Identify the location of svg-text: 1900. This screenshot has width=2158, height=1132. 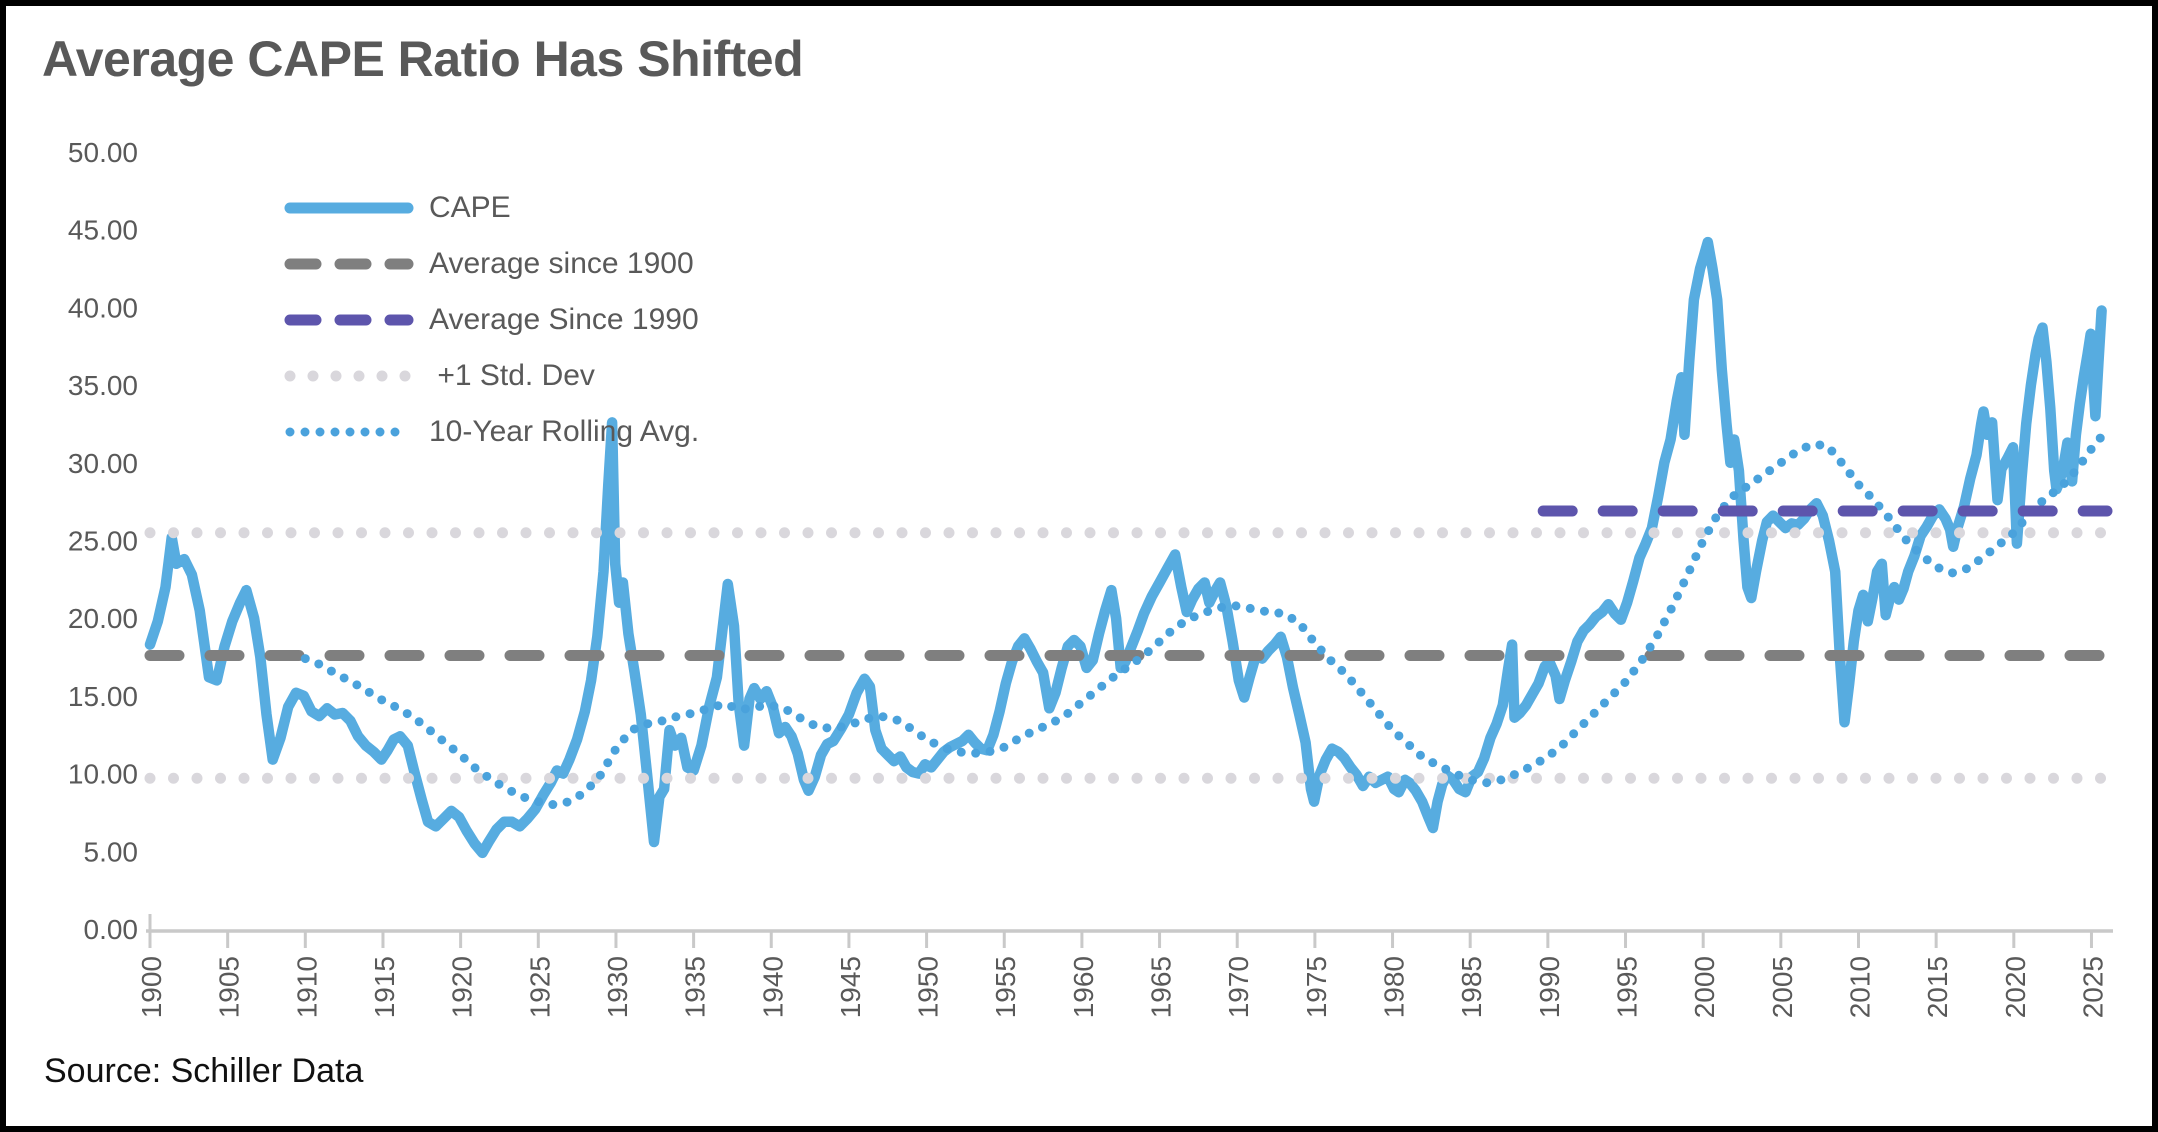
(151, 987).